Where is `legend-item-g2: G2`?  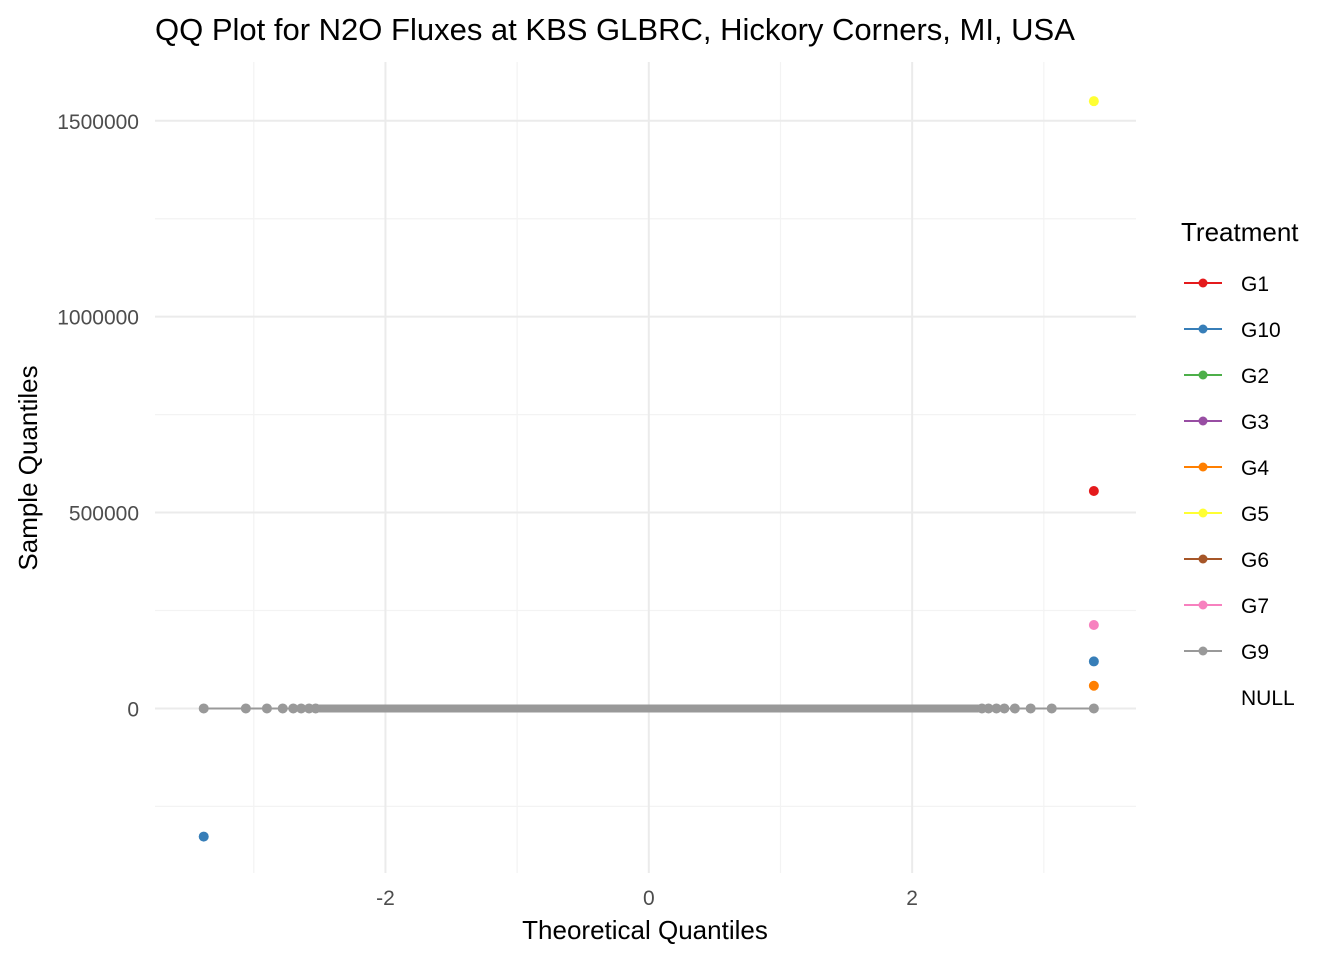 legend-item-g2: G2 is located at coordinates (1226, 376).